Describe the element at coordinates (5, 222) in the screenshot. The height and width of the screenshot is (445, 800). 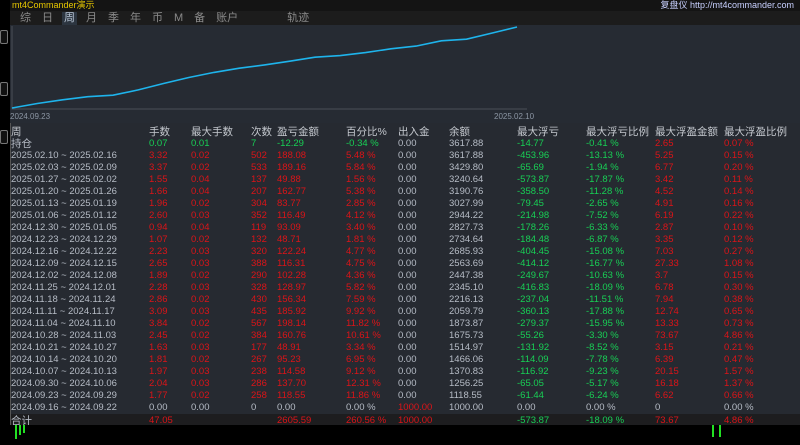
I see `left-toolbar` at that location.